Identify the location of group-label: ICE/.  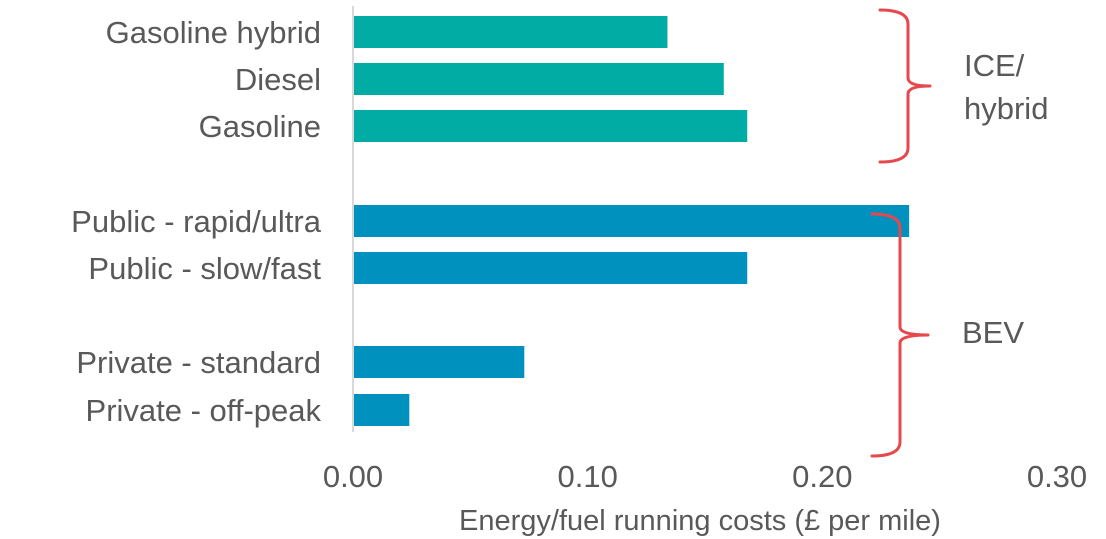
(994, 65).